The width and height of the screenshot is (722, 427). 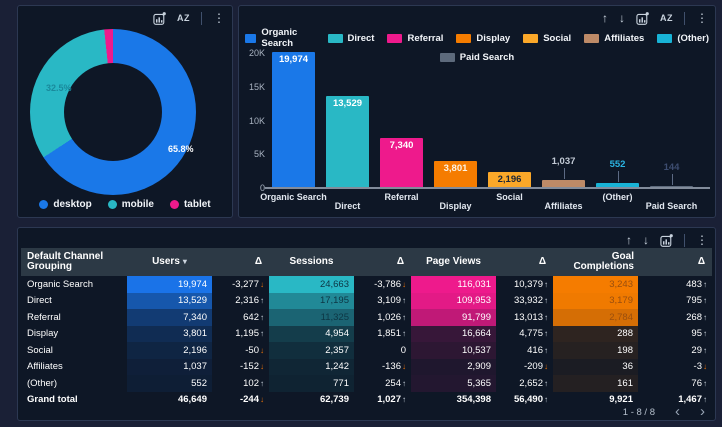 What do you see at coordinates (699, 334) in the screenshot?
I see `delta-cell: 95 ↑` at bounding box center [699, 334].